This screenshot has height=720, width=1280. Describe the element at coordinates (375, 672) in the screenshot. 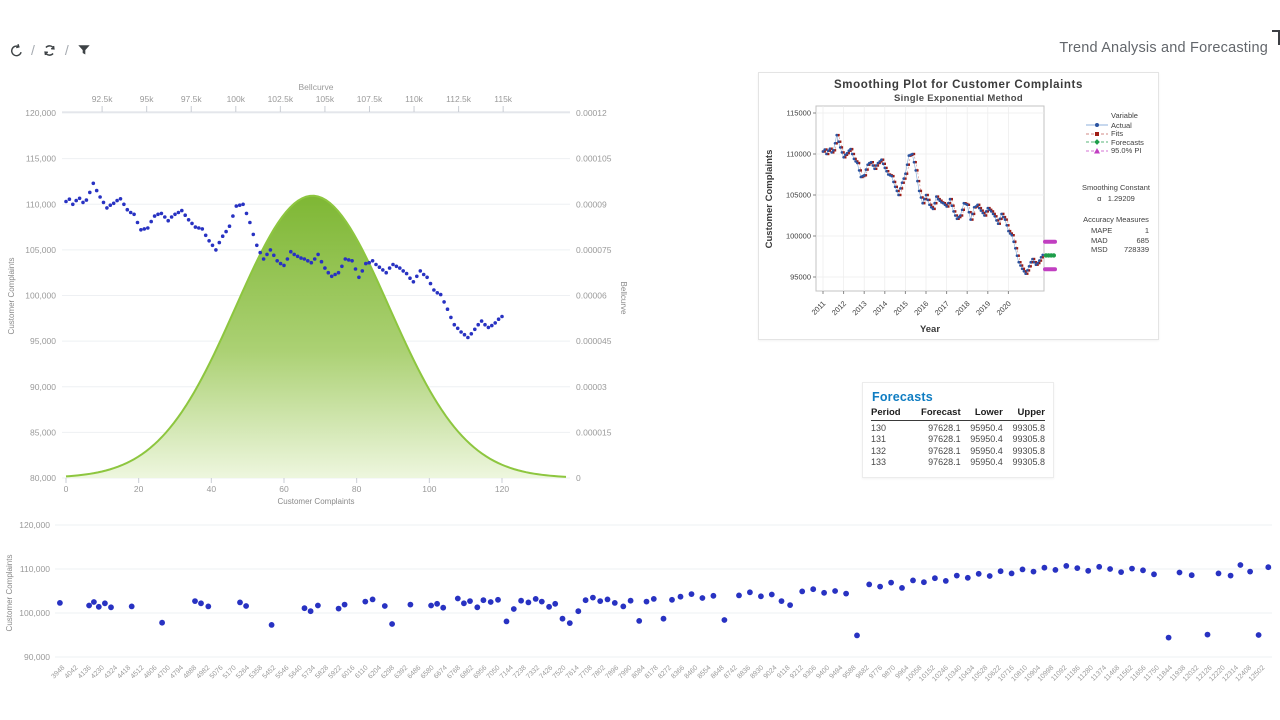

I see `tick-label: 6204` at that location.